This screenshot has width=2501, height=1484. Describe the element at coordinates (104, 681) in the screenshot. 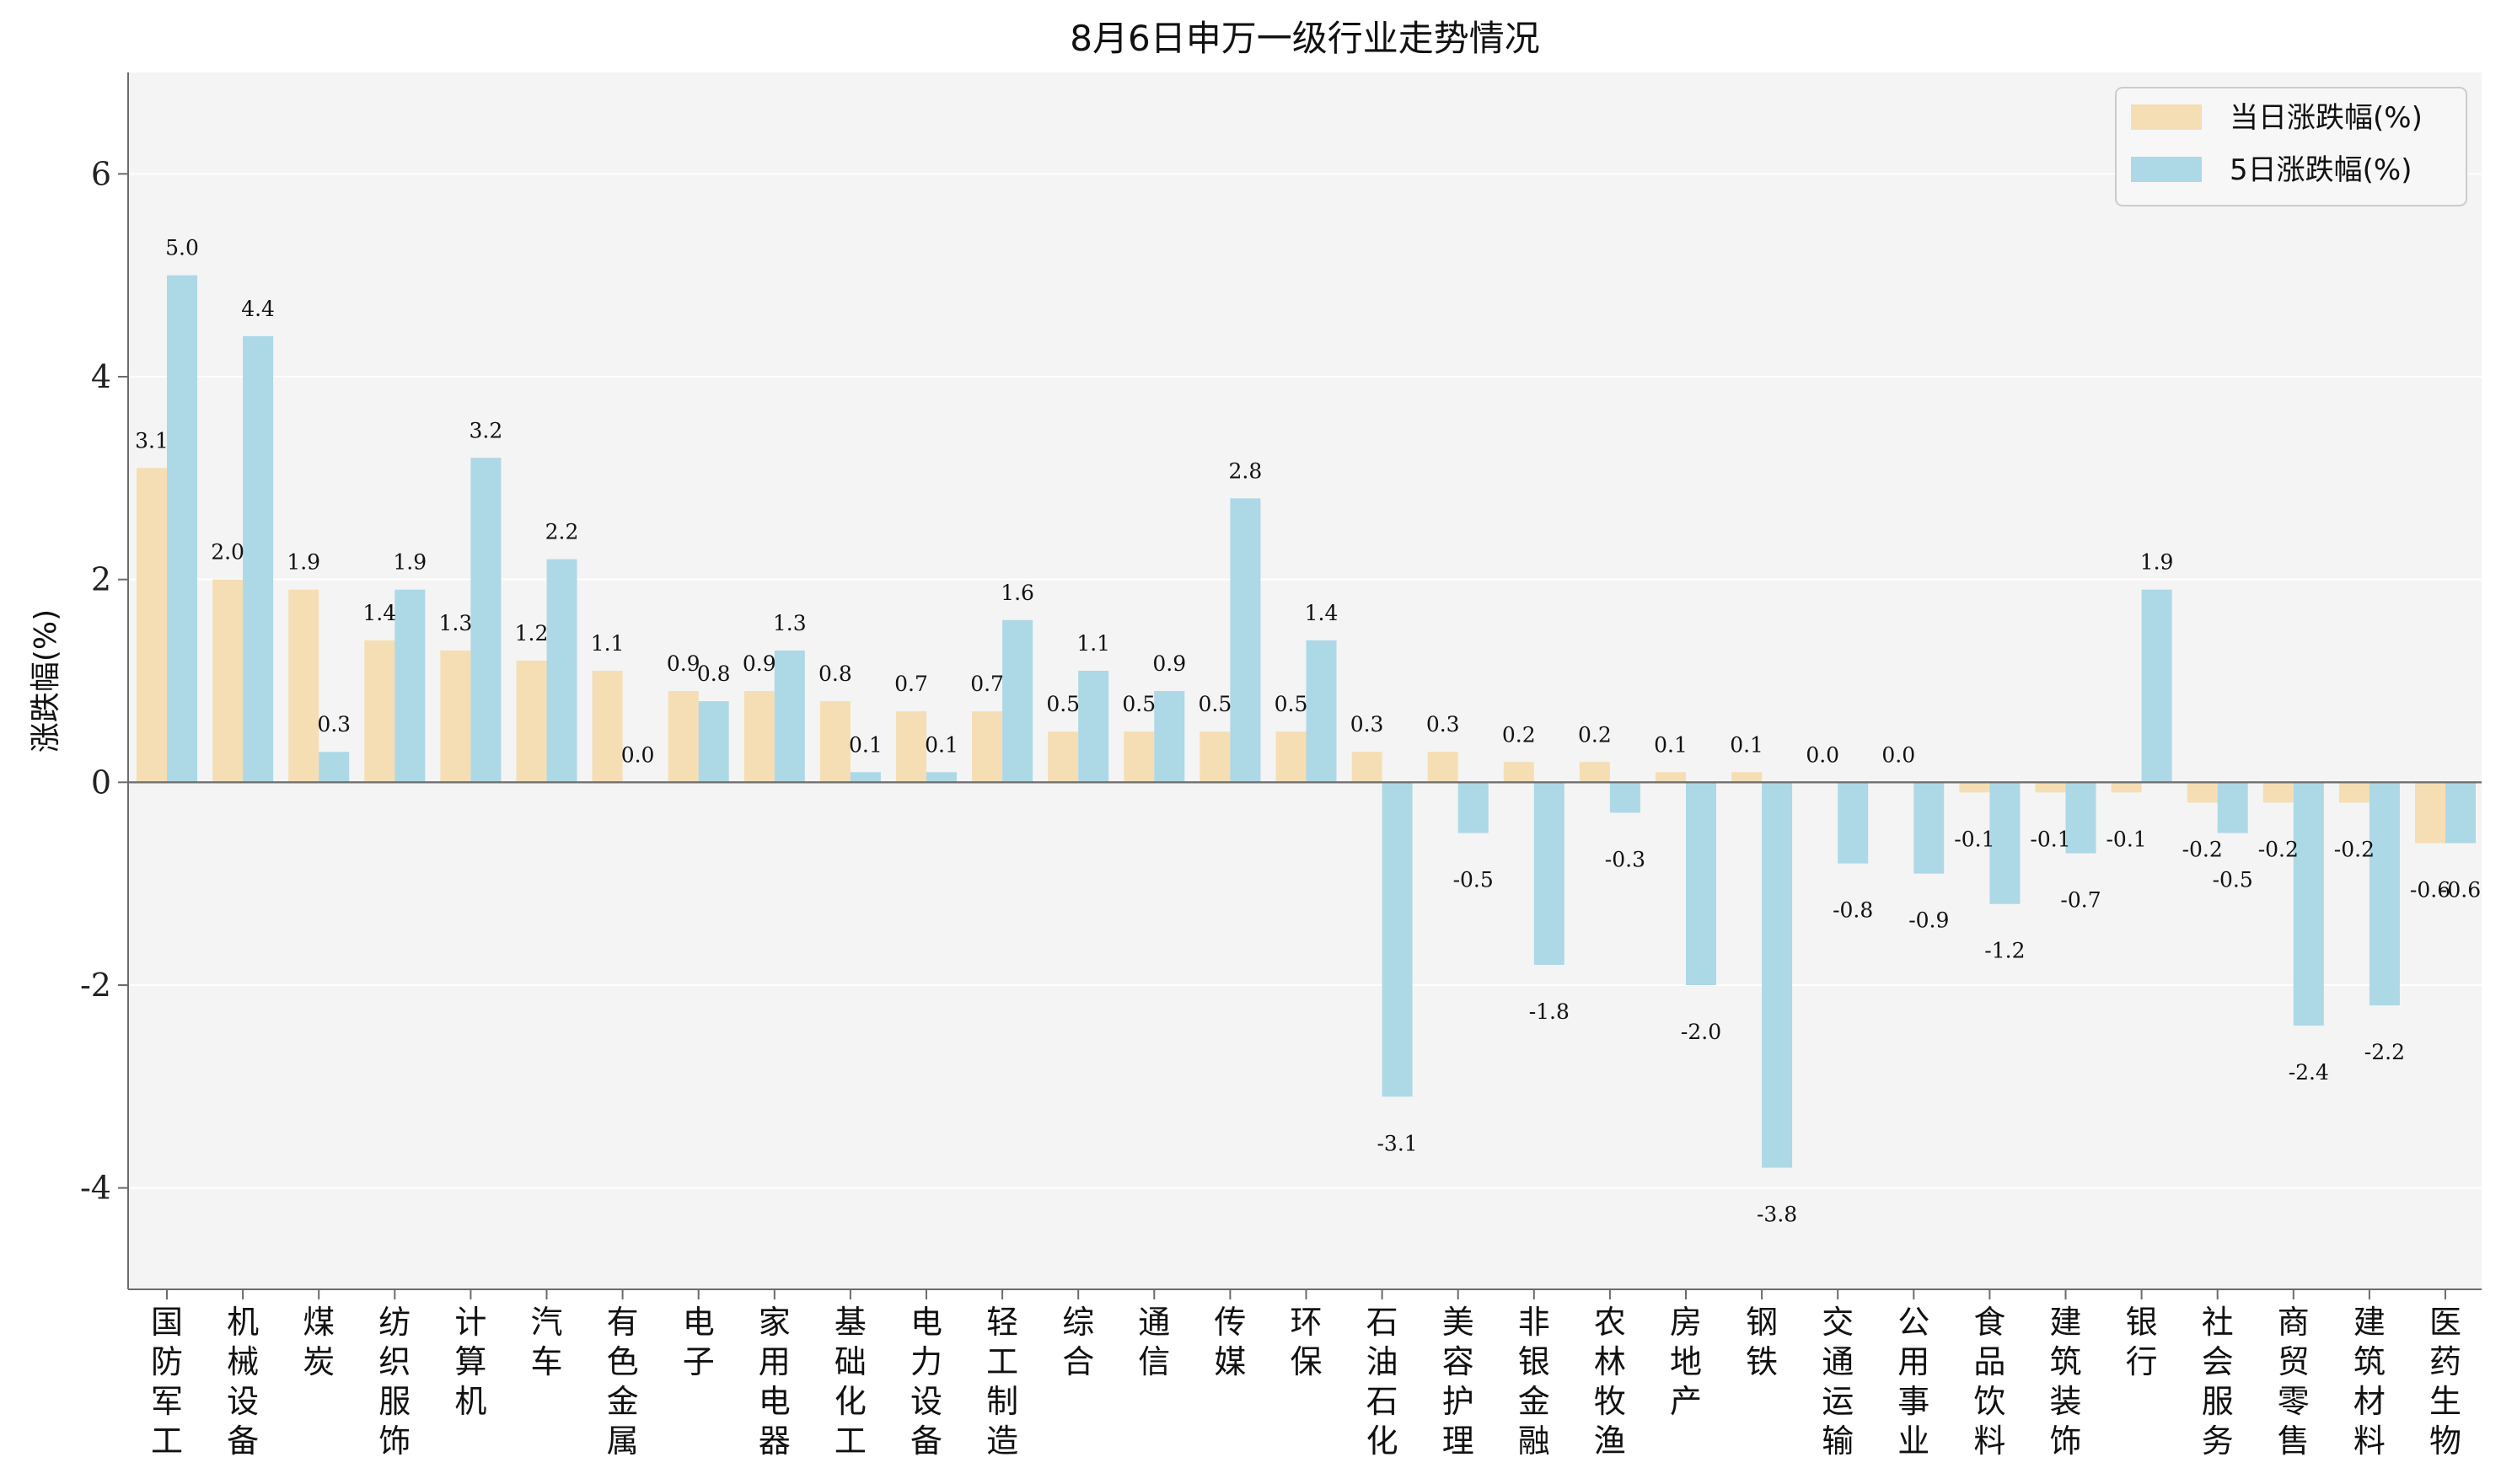

I see `y-ticks: -4 -2 0 2 4 6` at that location.